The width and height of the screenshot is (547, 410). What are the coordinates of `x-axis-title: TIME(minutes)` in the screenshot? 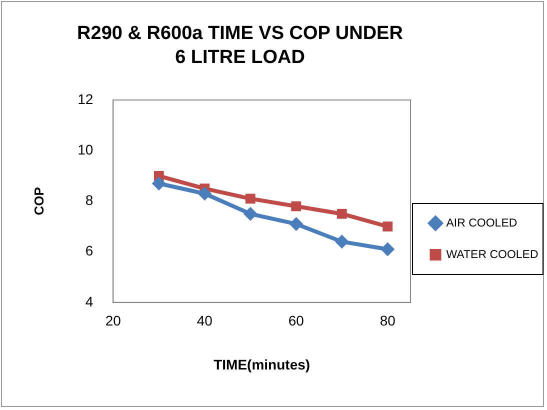 It's located at (262, 364).